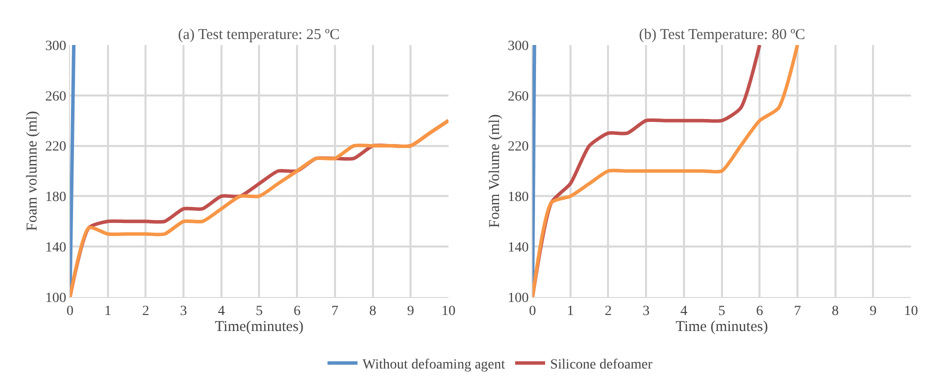 The image size is (941, 392). What do you see at coordinates (259, 326) in the screenshot?
I see `x-axis-title: Time(minutes)` at bounding box center [259, 326].